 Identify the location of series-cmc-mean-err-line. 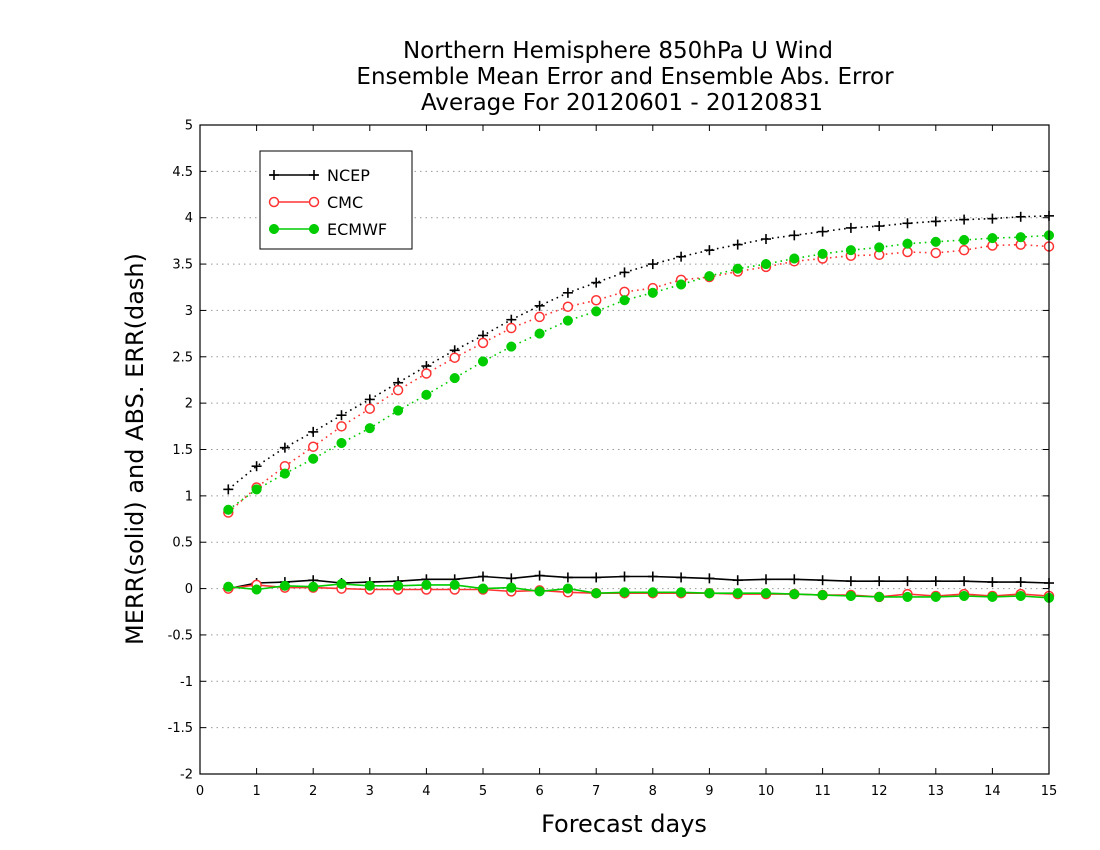
(639, 591).